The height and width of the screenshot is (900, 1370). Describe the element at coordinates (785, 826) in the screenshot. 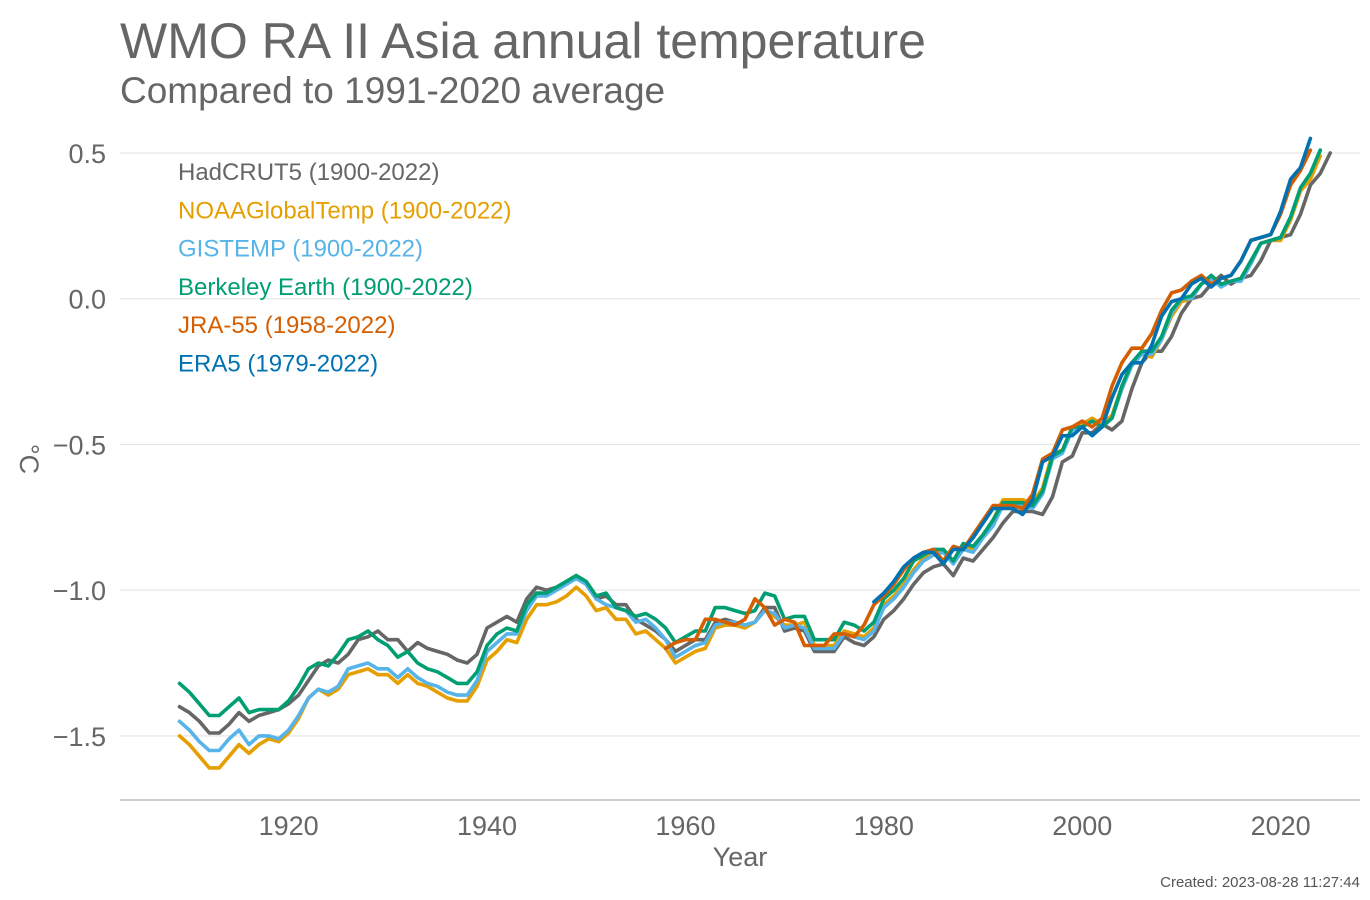

I see `x-tick-labels: 1920 1940 1960 1980 2000 2020` at that location.